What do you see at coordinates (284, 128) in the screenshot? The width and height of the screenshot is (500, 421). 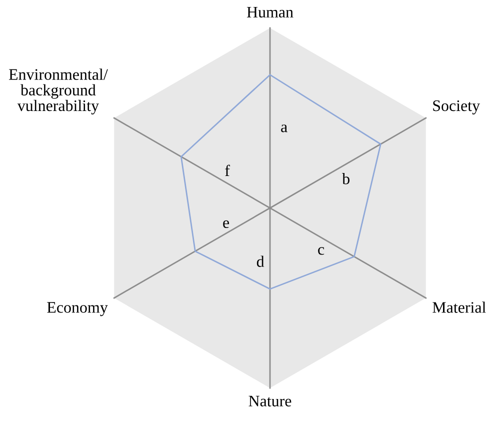 I see `text: a` at bounding box center [284, 128].